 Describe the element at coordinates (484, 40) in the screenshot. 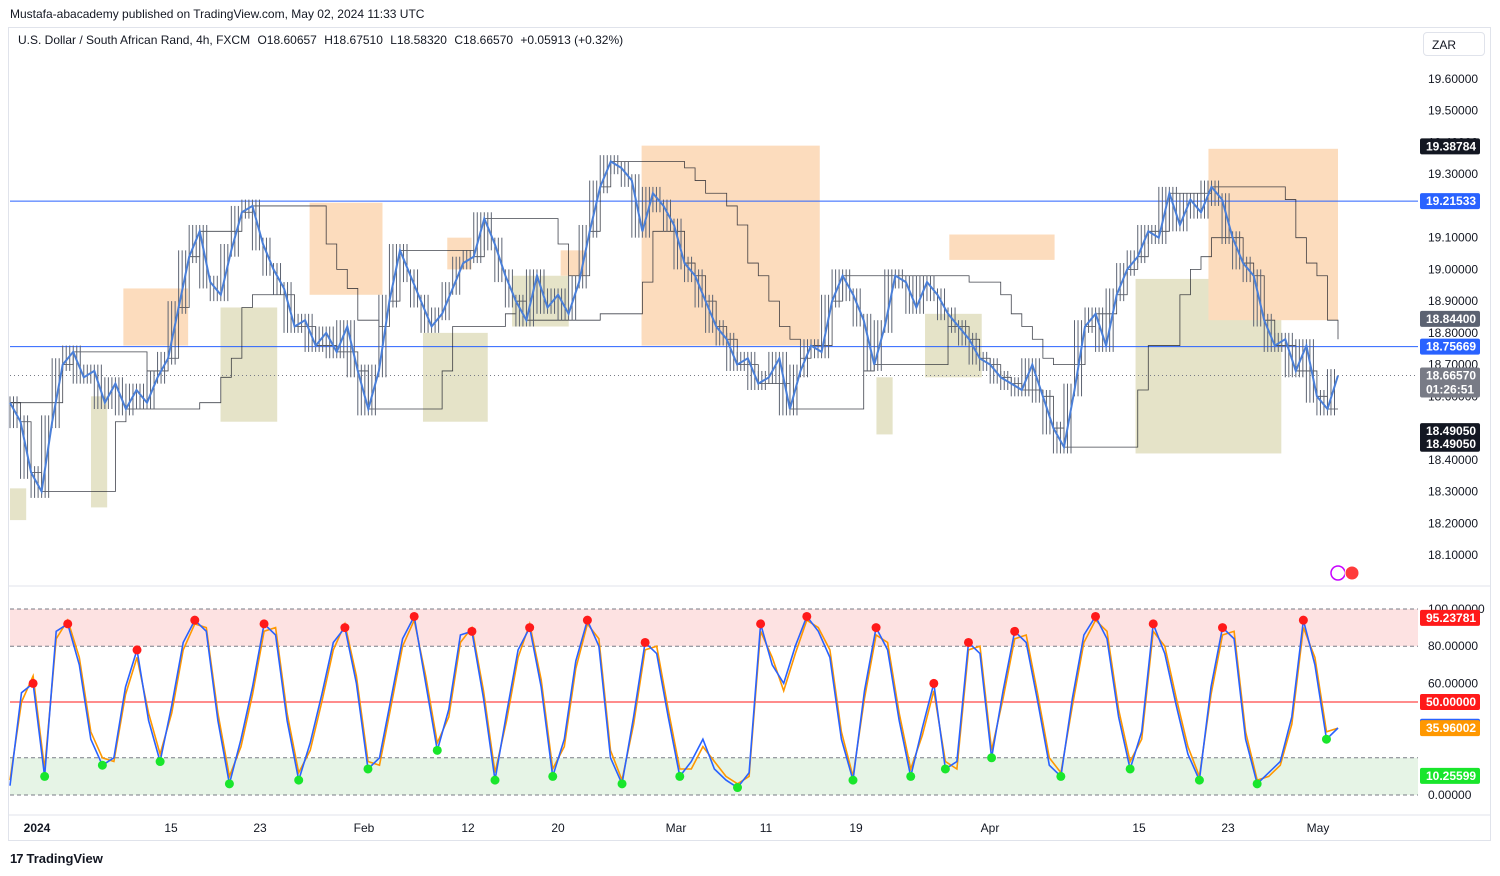

I see `ohlc-close: C18.66570` at that location.